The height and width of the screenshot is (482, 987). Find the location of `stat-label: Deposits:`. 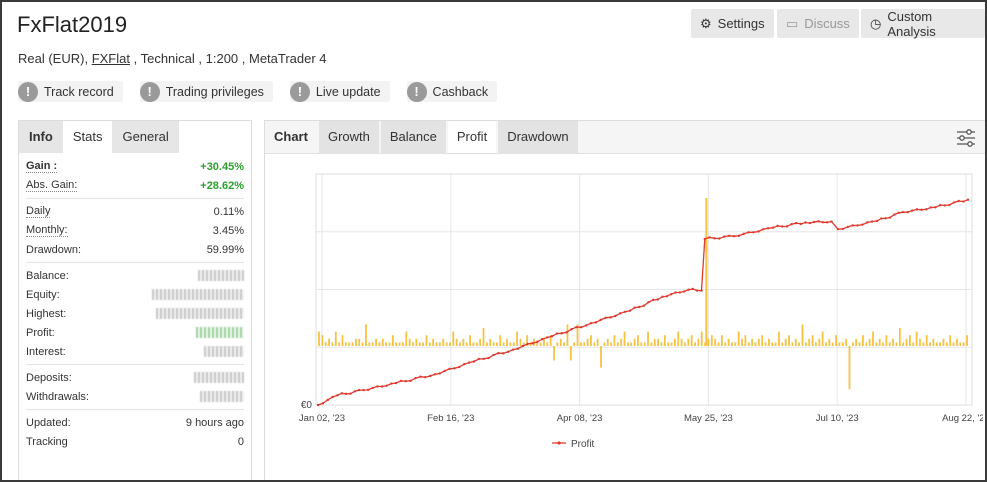

stat-label: Deposits: is located at coordinates (49, 377).